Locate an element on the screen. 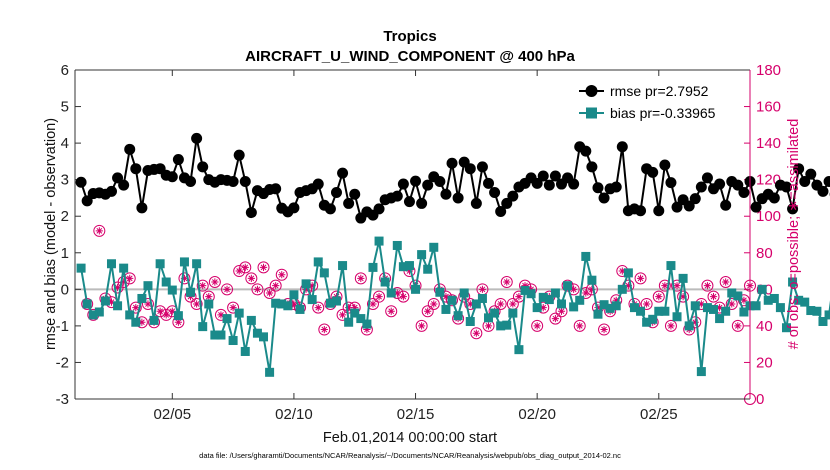 The height and width of the screenshot is (470, 830). y-axis-left: -3 -2 -1 0 1 2 3 4 5 6 is located at coordinates (68, 235).